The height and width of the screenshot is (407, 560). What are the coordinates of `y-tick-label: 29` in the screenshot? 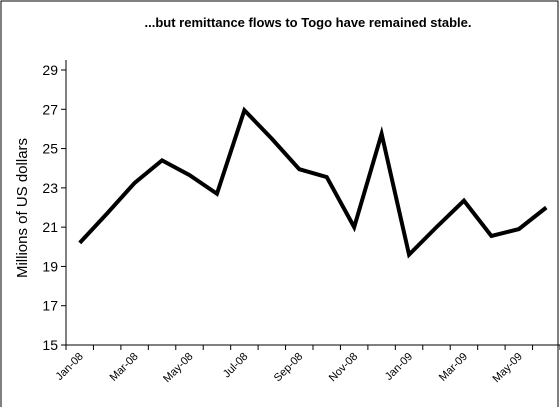 It's located at (50, 70).